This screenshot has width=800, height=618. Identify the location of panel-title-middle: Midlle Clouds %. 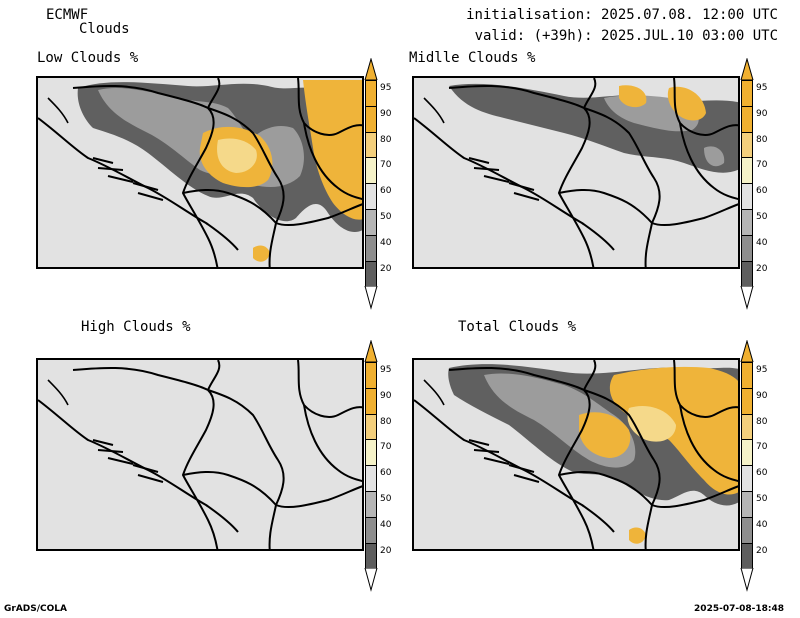
(472, 58).